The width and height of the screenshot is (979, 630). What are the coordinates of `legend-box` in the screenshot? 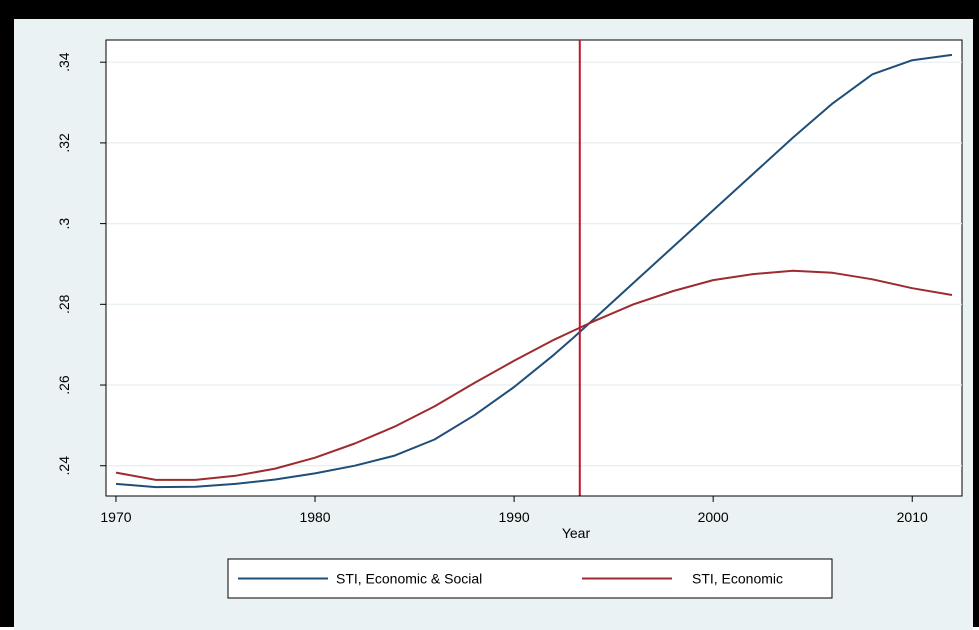 It's located at (530, 578).